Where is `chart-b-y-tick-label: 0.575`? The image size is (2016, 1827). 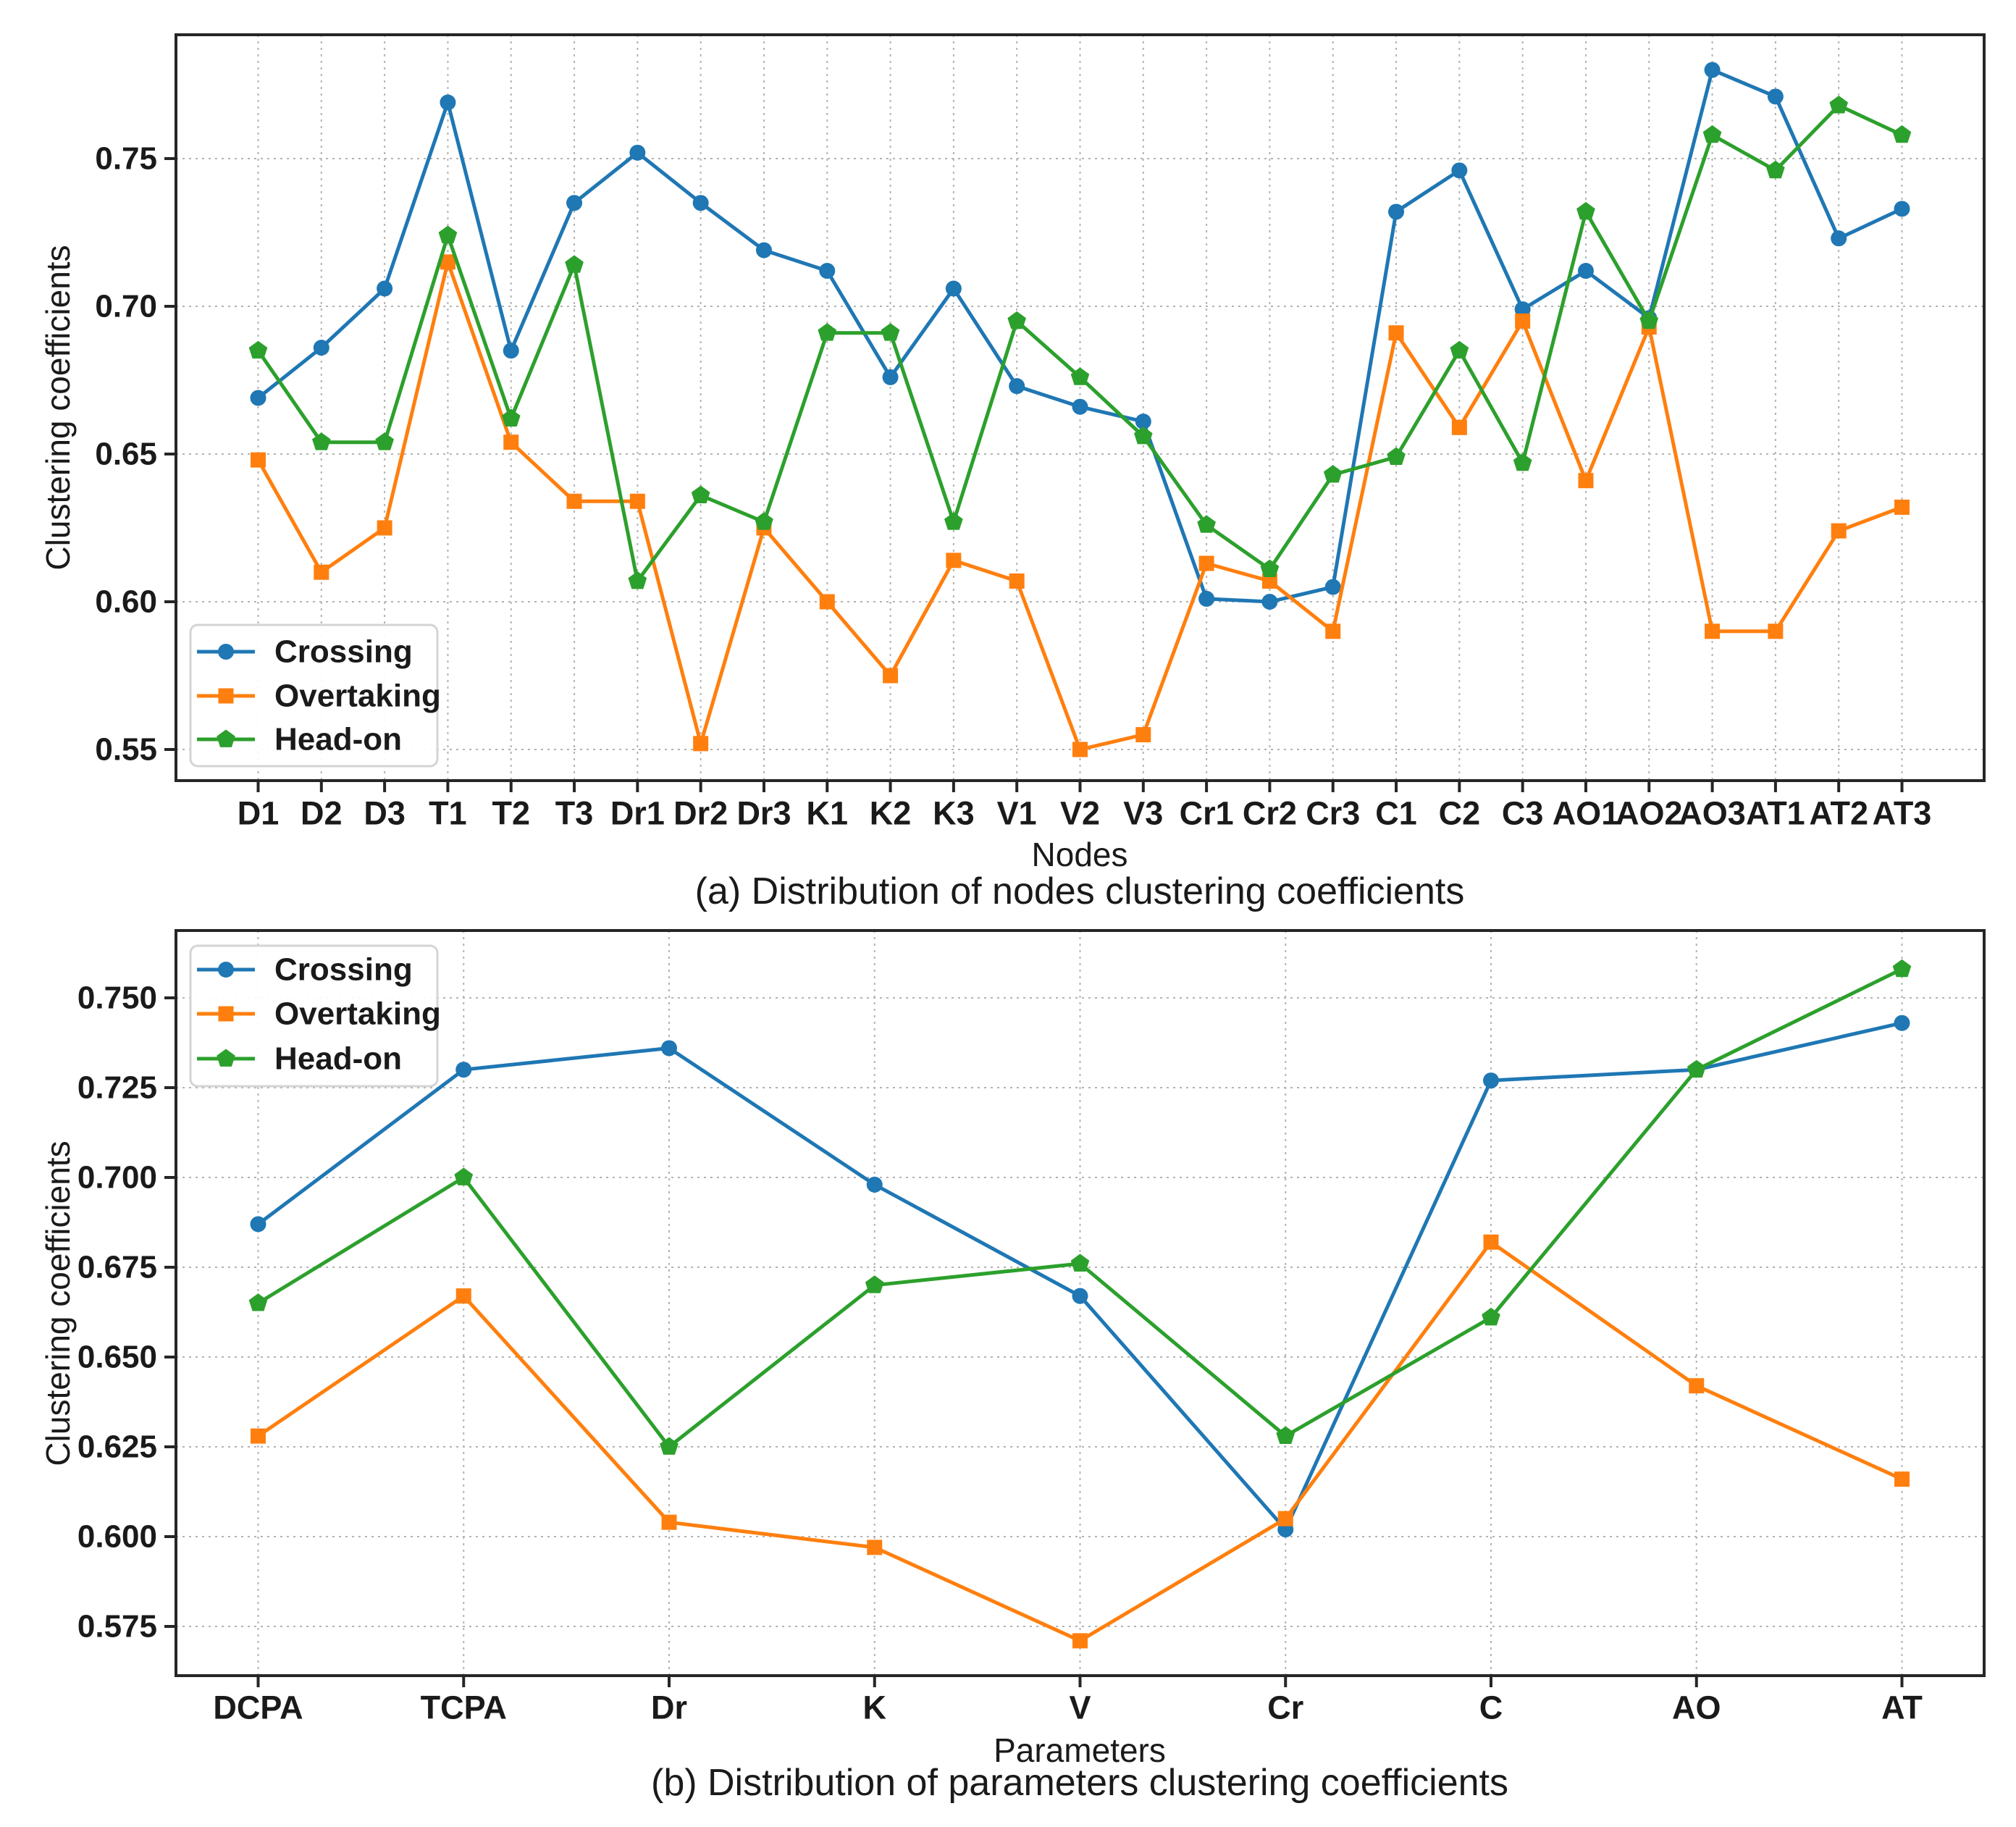
chart-b-y-tick-label: 0.575 is located at coordinates (117, 1627).